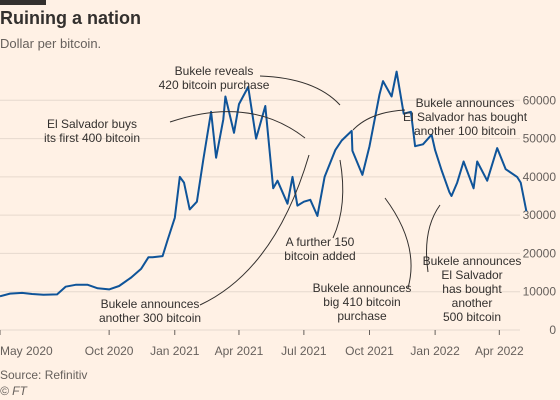 This screenshot has height=400, width=560. I want to click on x-tick-label-1: Oct 2020, so click(109, 351).